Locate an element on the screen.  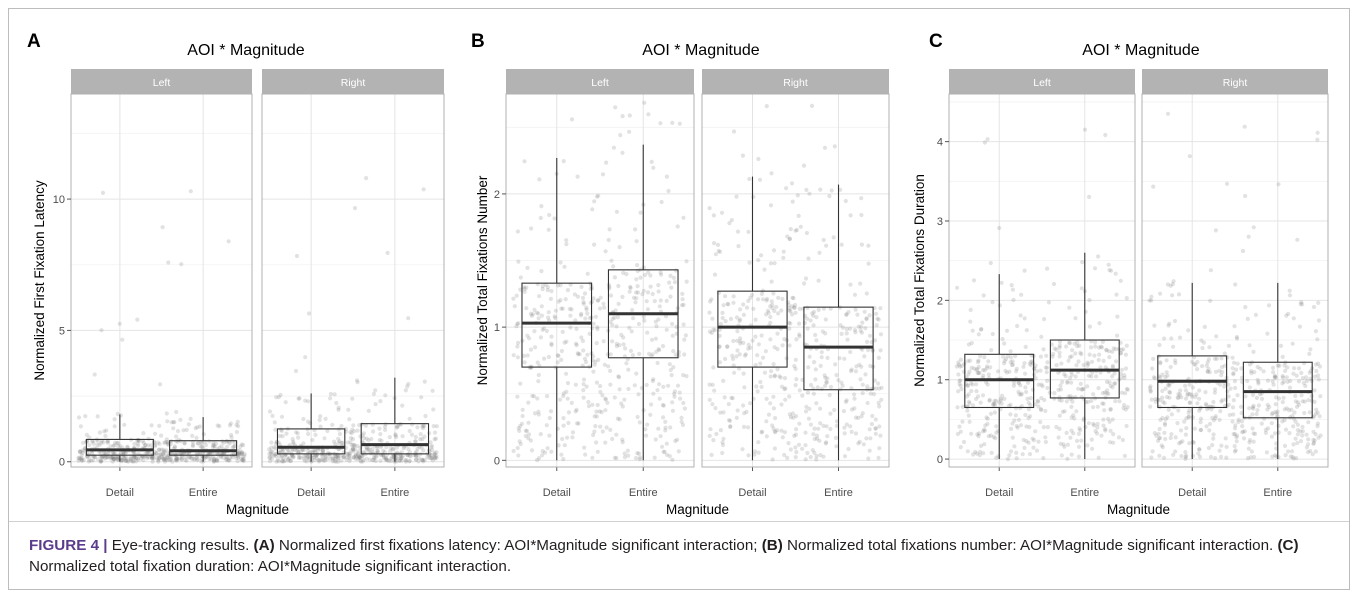
chart-title: AOI * Magnitude is located at coordinates (1141, 50).